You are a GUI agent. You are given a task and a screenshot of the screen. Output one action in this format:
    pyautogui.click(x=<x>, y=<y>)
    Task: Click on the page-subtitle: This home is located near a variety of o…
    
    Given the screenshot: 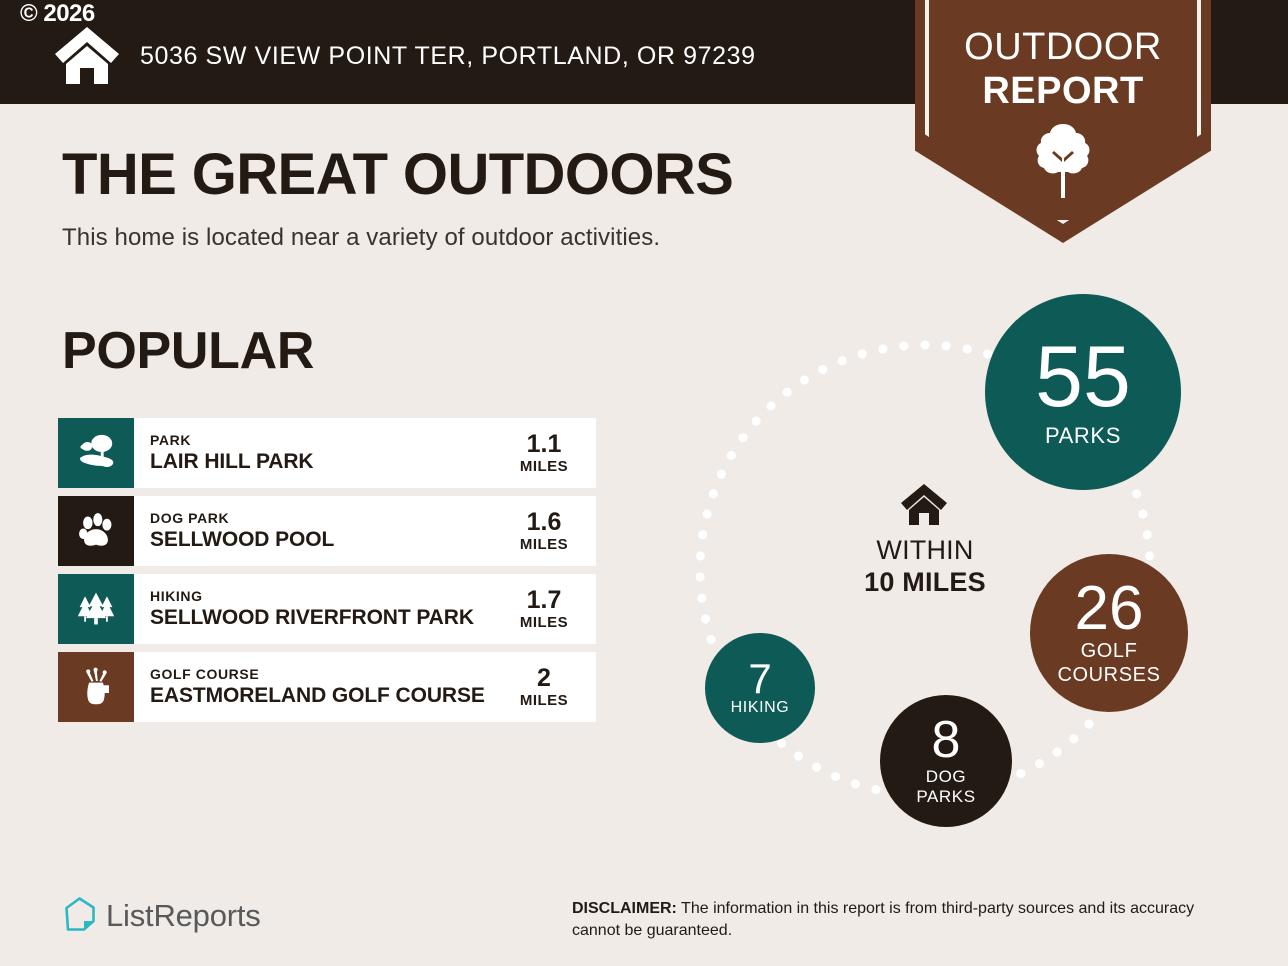 What is the action you would take?
    pyautogui.click(x=361, y=237)
    